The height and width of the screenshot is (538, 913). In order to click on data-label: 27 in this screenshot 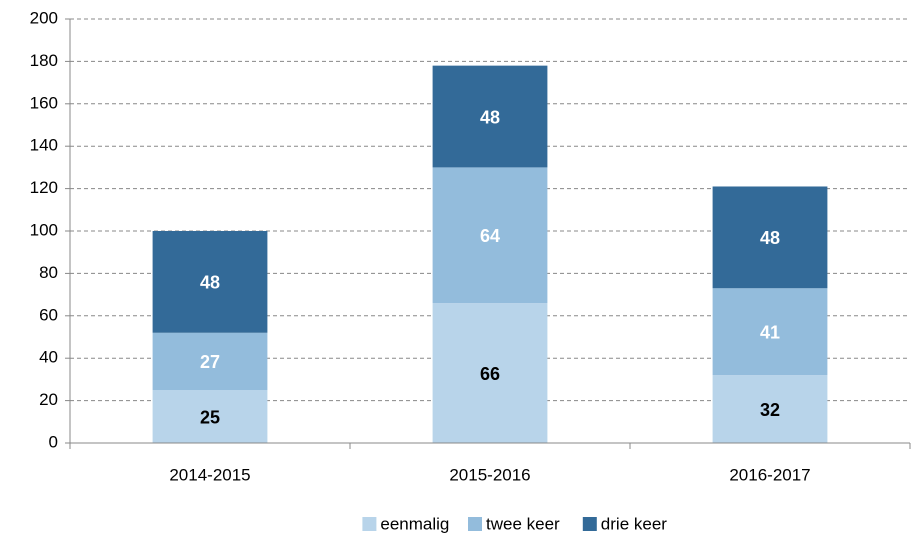, I will do `click(210, 362)`.